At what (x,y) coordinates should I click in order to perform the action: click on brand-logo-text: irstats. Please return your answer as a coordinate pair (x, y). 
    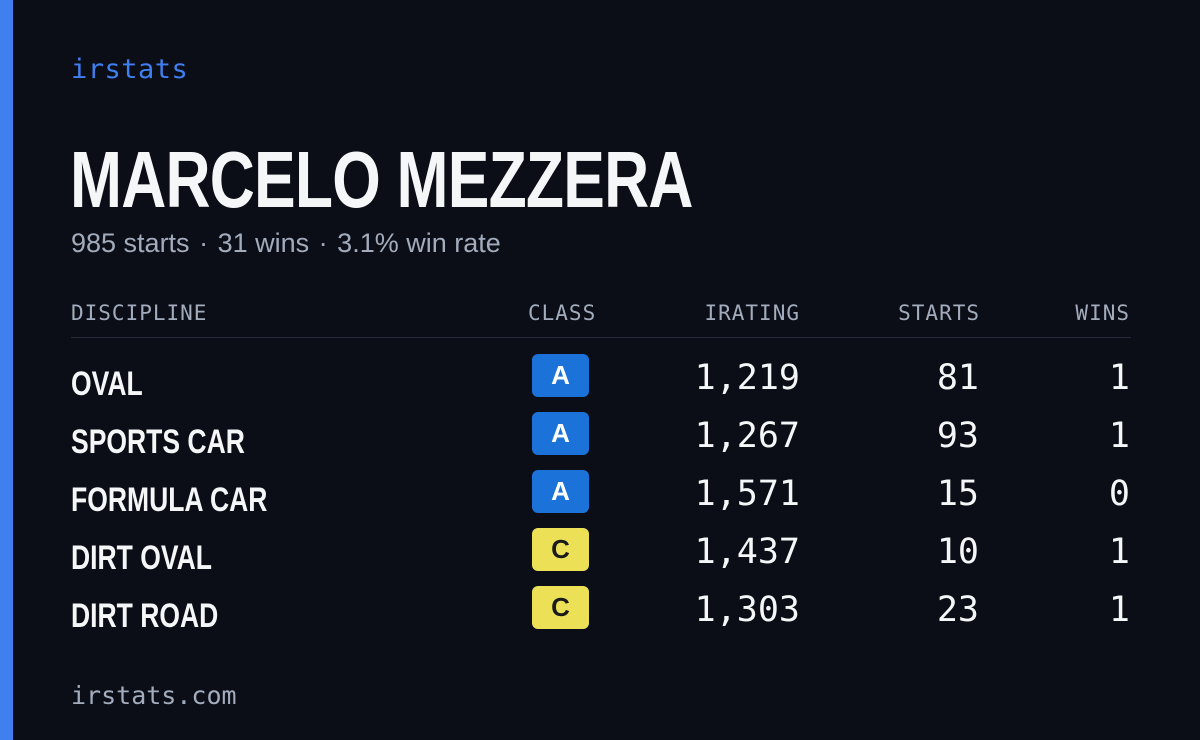
    Looking at the image, I should click on (130, 69).